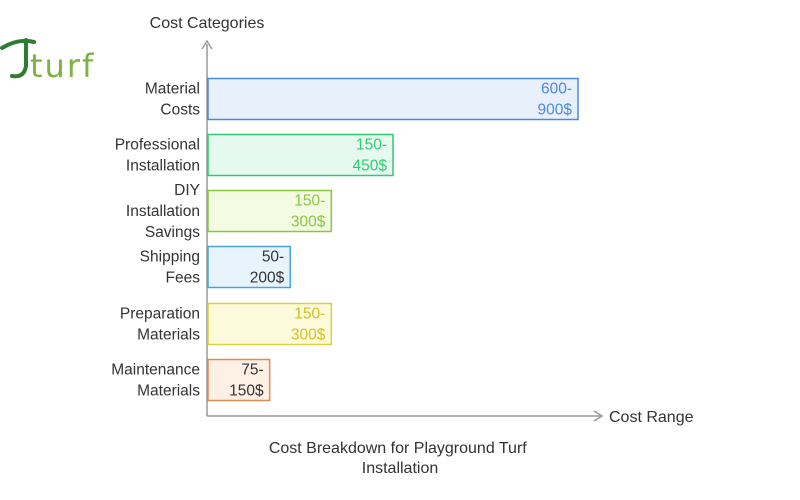  I want to click on category-label: DIY Installation Savings, so click(163, 211).